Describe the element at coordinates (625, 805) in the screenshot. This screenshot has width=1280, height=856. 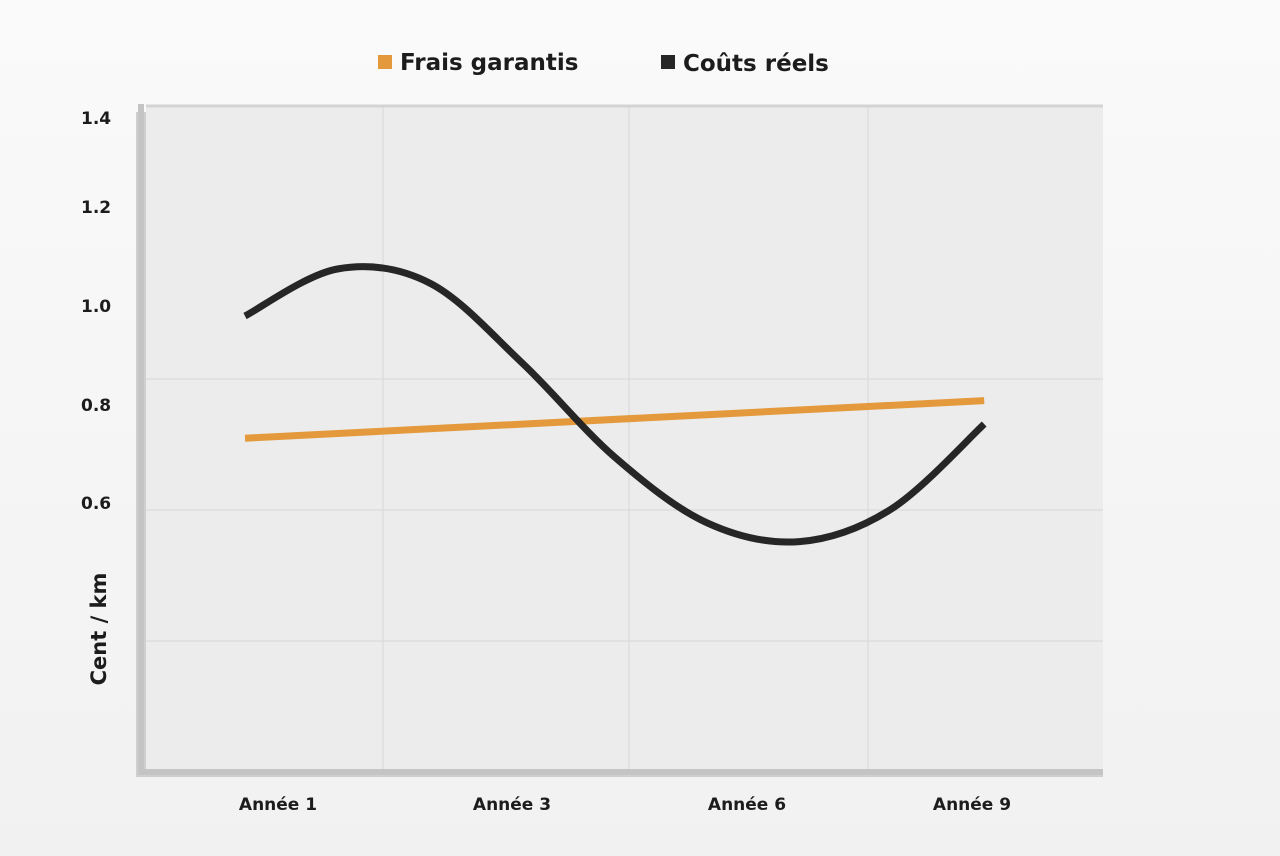
I see `x-tick-labels: Année 1 Année 3 Année 6 Année 9` at that location.